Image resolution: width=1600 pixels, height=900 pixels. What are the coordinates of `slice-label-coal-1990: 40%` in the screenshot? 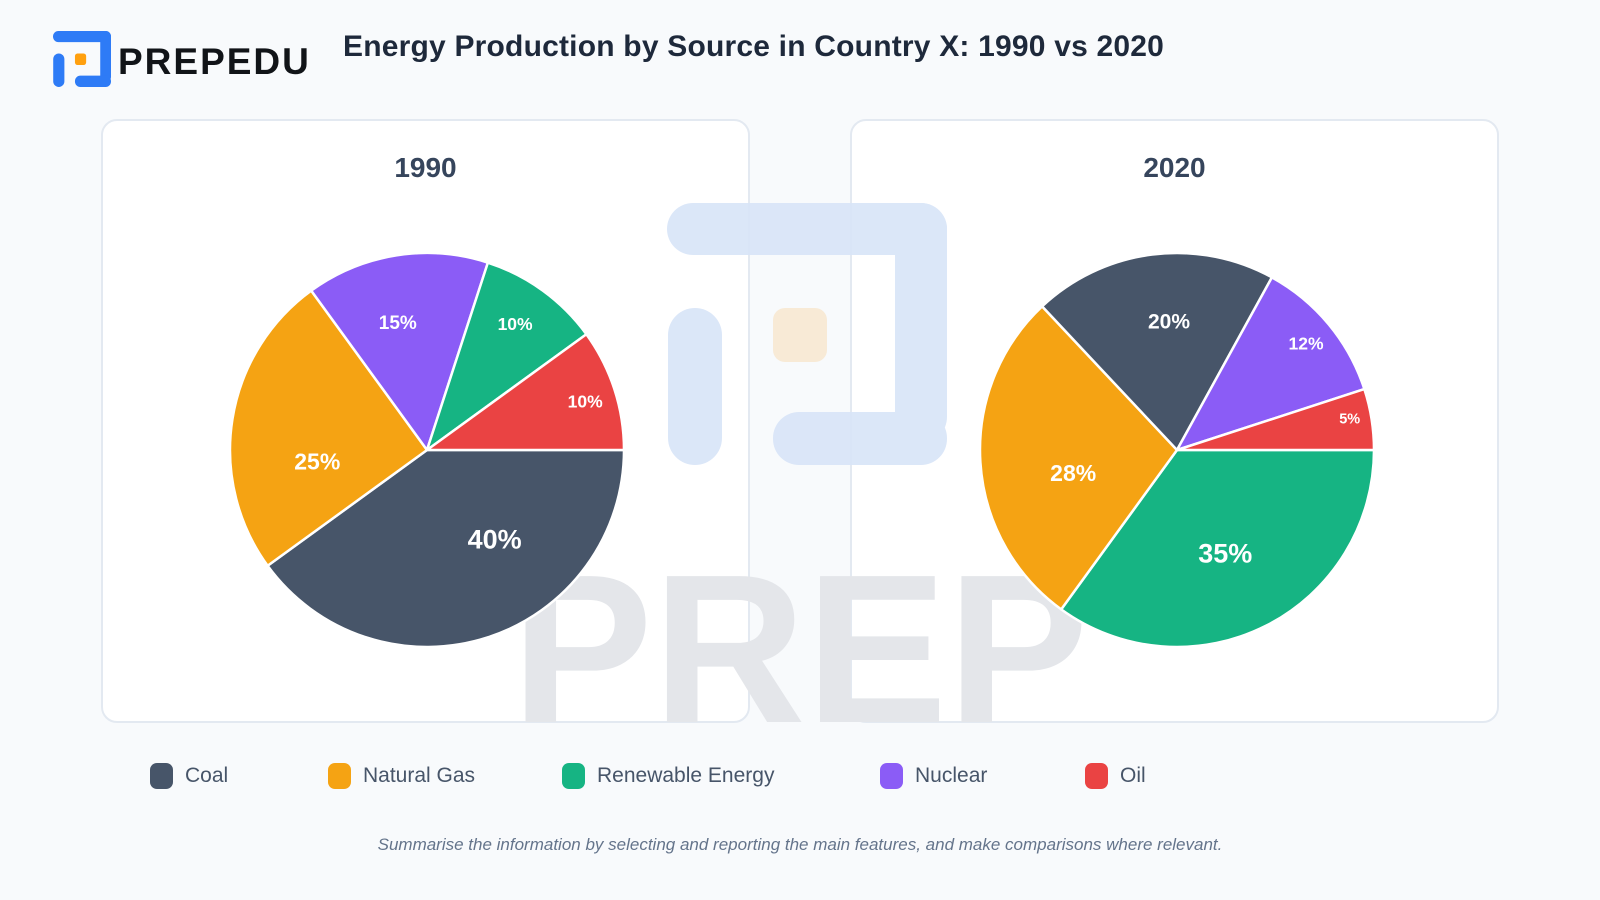 It's located at (495, 540).